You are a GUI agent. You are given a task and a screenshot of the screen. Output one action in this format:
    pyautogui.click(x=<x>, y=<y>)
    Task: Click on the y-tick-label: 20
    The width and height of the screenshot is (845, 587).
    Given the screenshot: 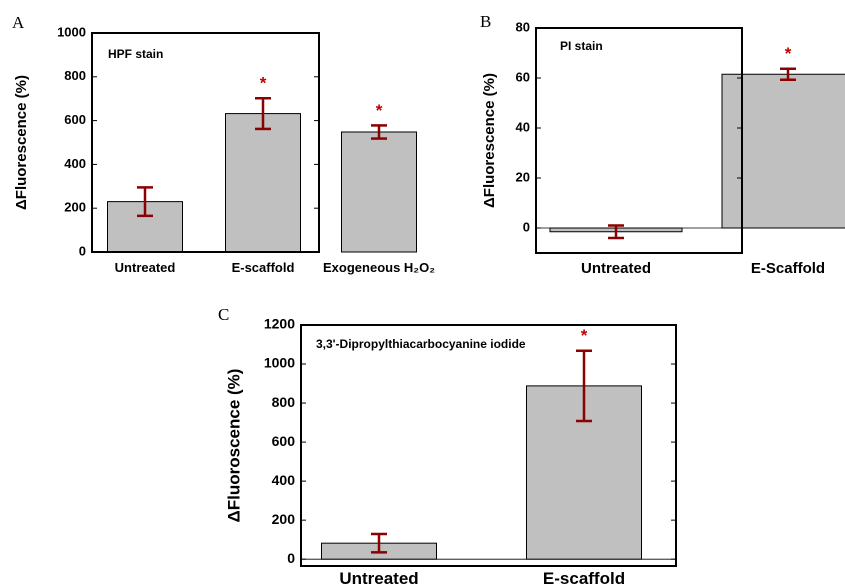 What is the action you would take?
    pyautogui.click(x=523, y=176)
    